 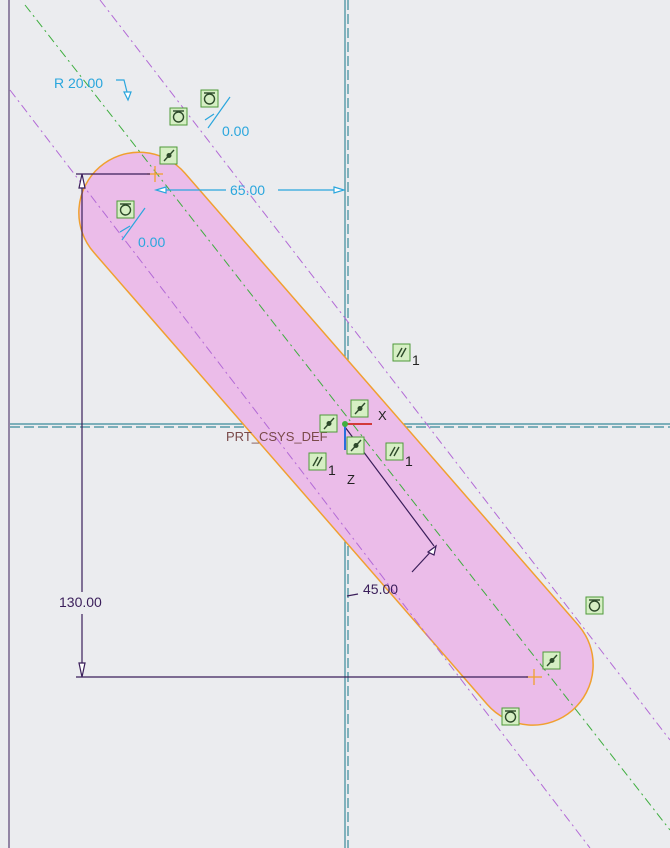 What do you see at coordinates (351, 479) in the screenshot?
I see `csys-z-label: Z` at bounding box center [351, 479].